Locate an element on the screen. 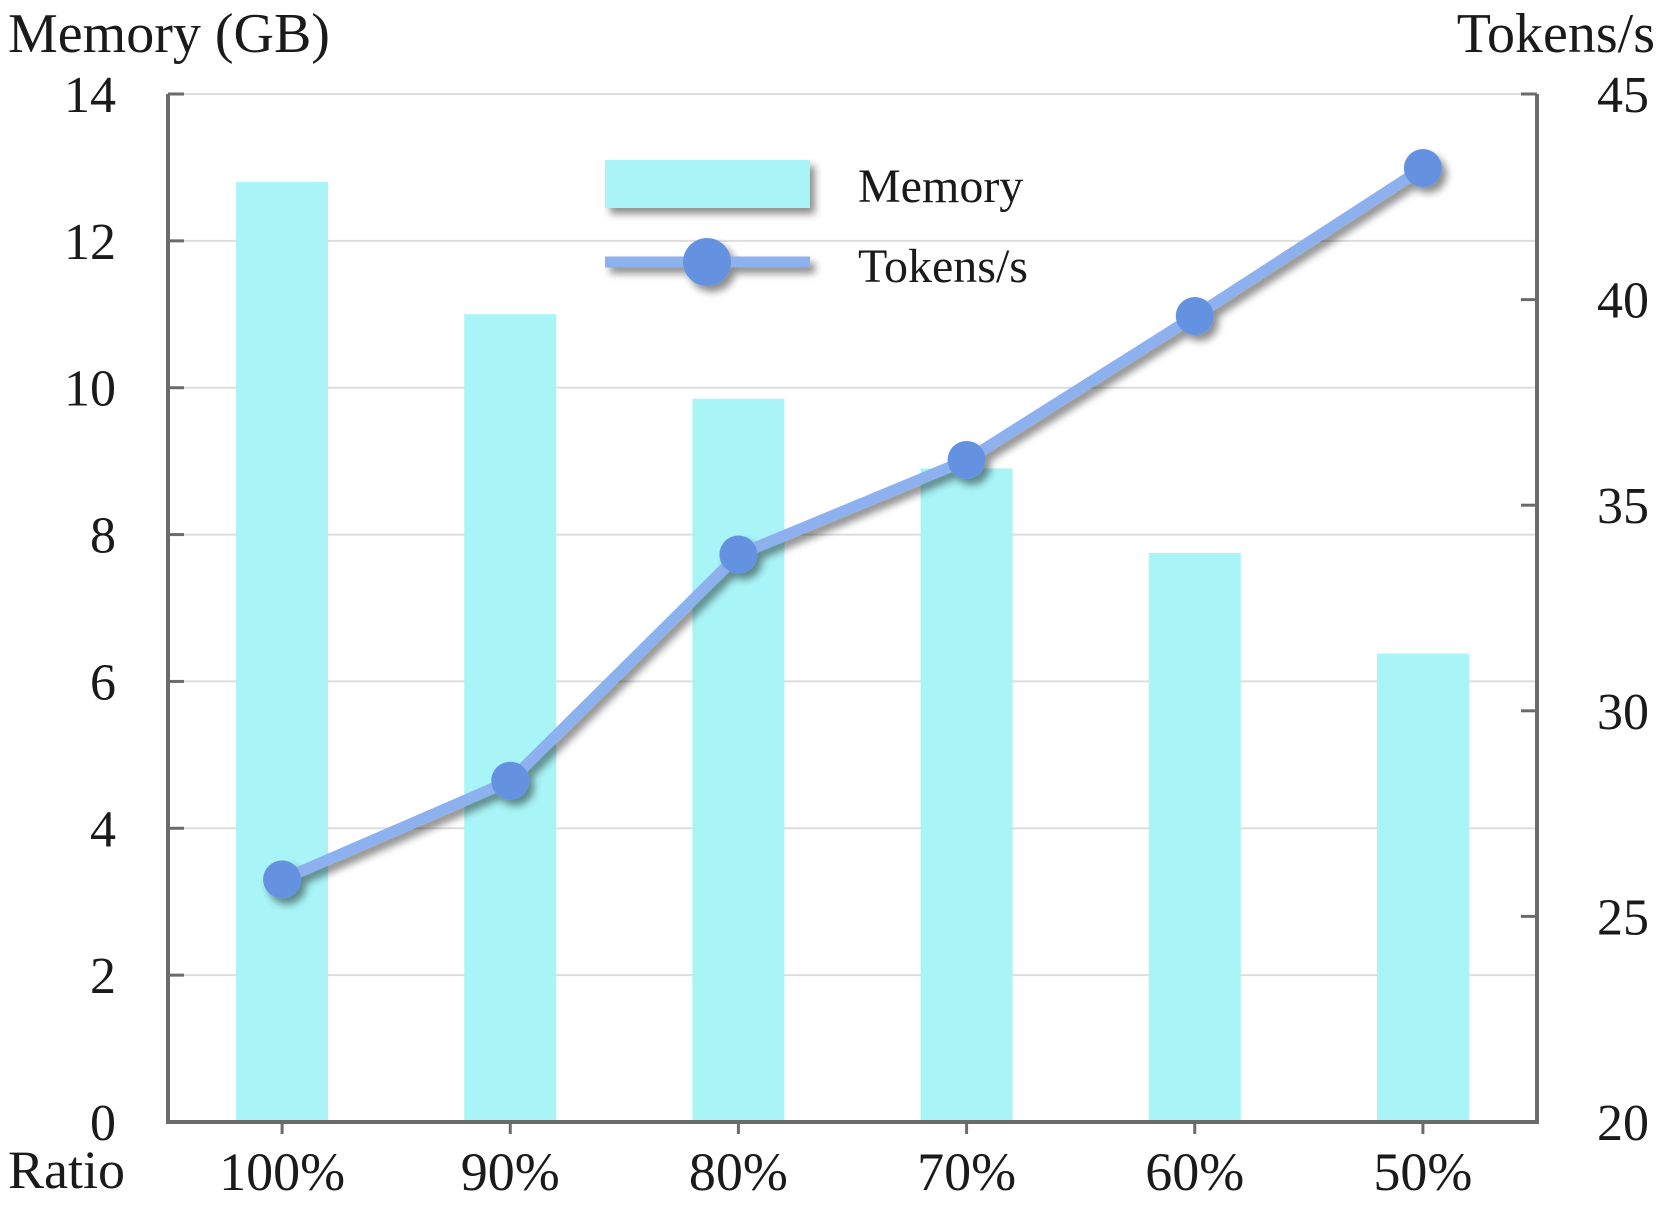 The height and width of the screenshot is (1211, 1663). x-tick-label: 50% is located at coordinates (1422, 1172).